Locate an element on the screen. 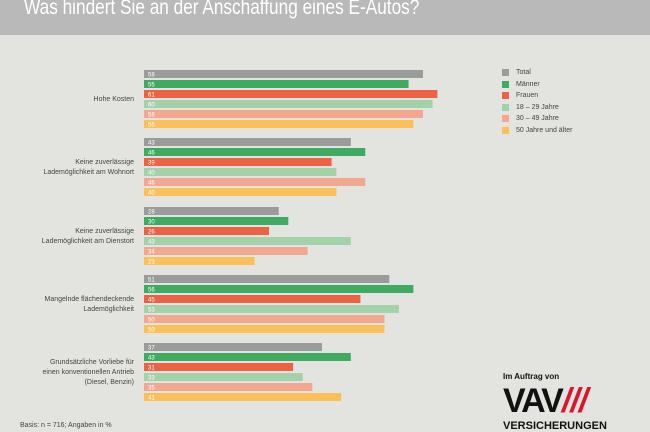  legend-label: Total is located at coordinates (523, 73).